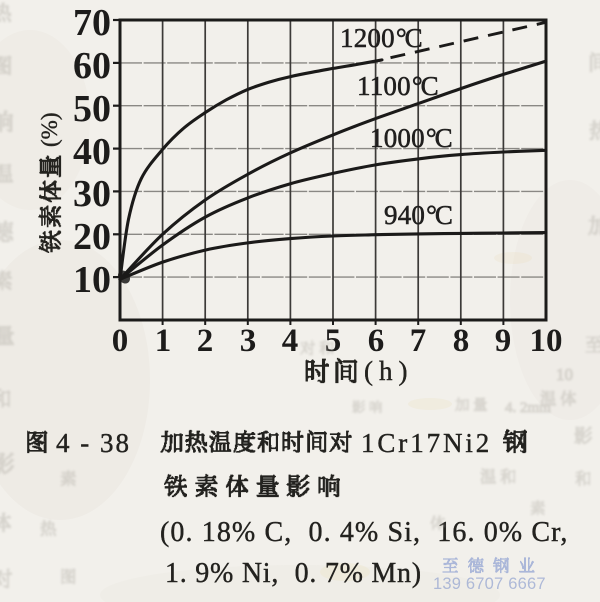 Image resolution: width=600 pixels, height=602 pixels. What do you see at coordinates (333, 341) in the screenshot?
I see `svg-text: 5` at bounding box center [333, 341].